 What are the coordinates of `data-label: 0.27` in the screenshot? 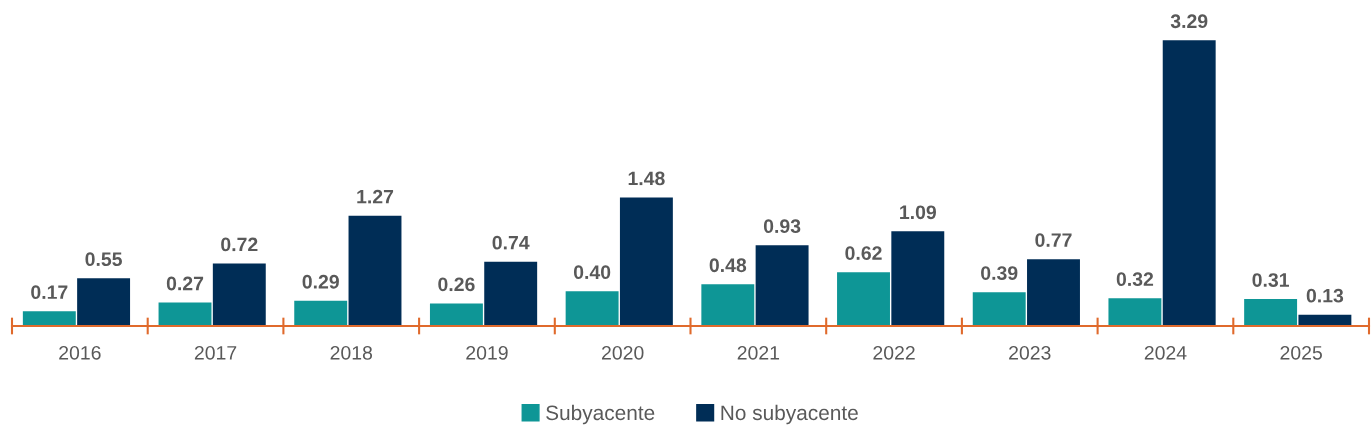 It's located at (185, 283).